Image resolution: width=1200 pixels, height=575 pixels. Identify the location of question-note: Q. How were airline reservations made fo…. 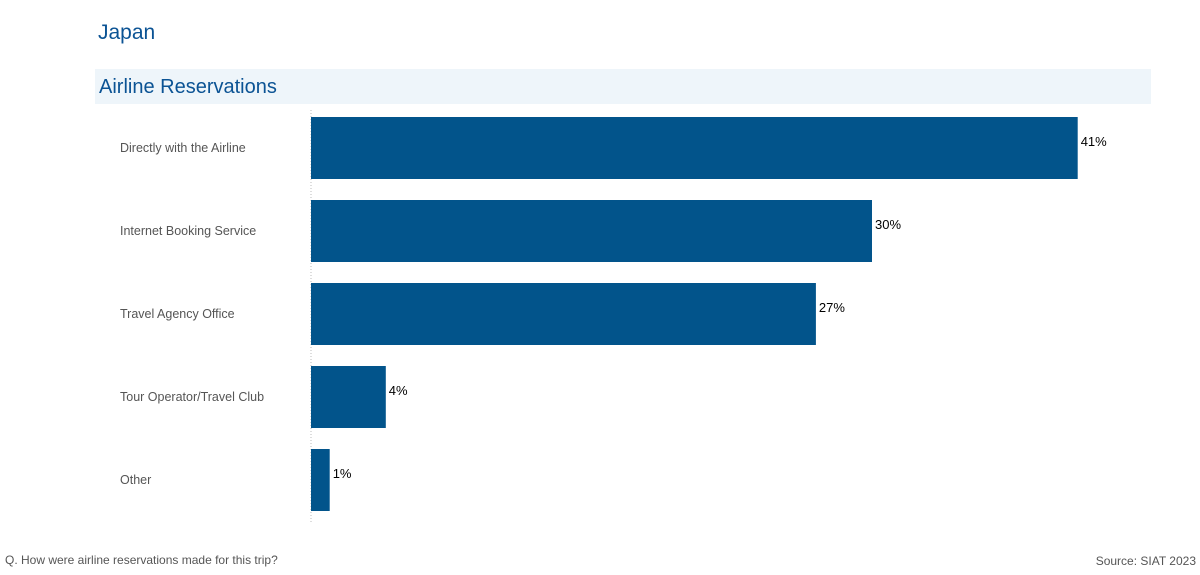
(141, 560).